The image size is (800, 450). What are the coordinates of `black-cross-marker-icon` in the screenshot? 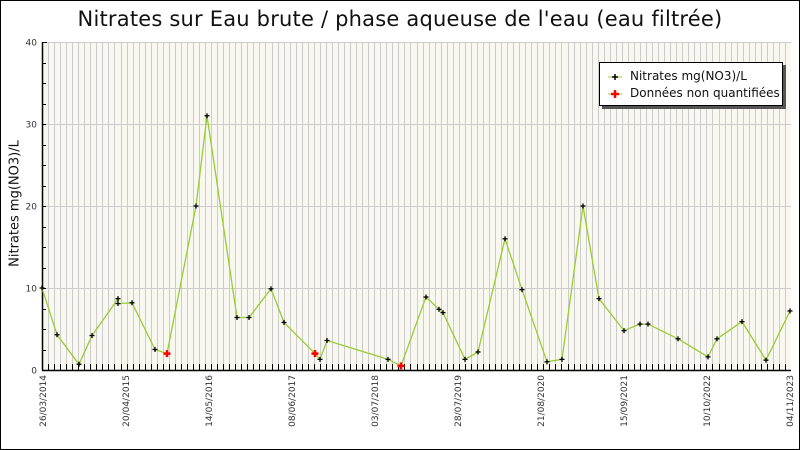 It's located at (615, 76).